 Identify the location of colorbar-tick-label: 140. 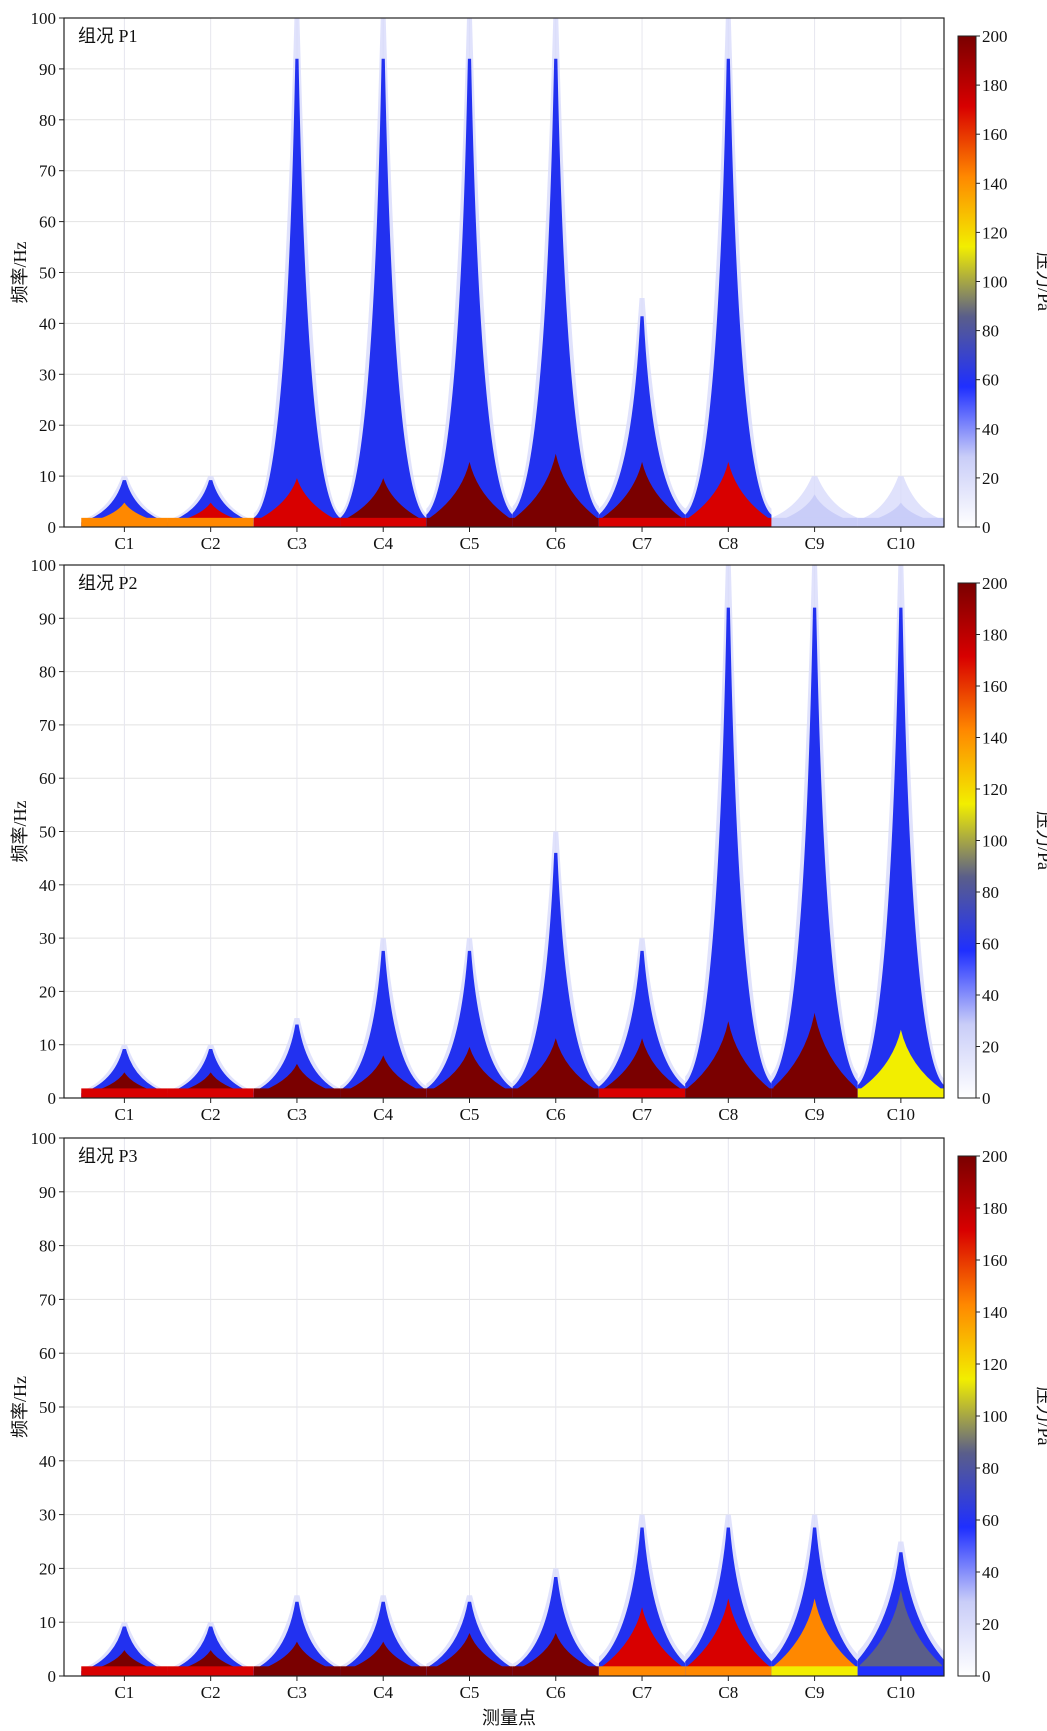
(995, 1312).